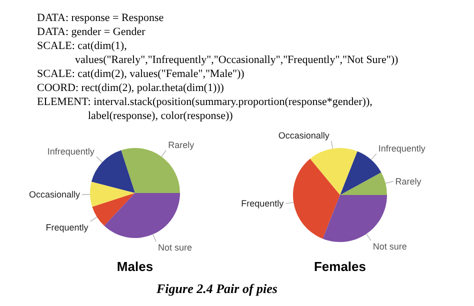 The image size is (474, 306). What do you see at coordinates (135, 266) in the screenshot?
I see `text: Males` at bounding box center [135, 266].